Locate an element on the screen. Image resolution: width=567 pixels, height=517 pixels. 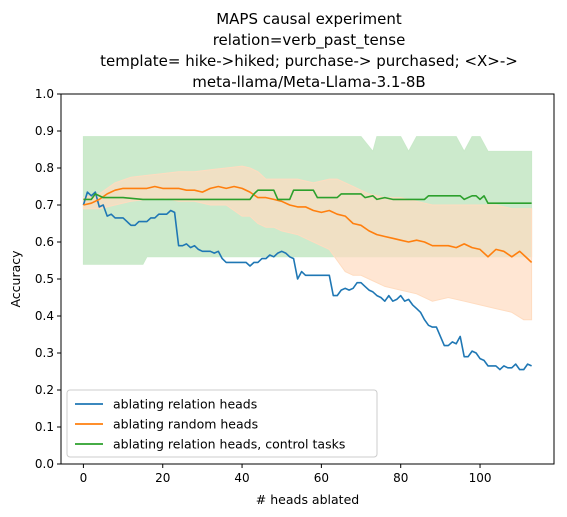
y-axis-label: Accuracy is located at coordinates (15, 279).